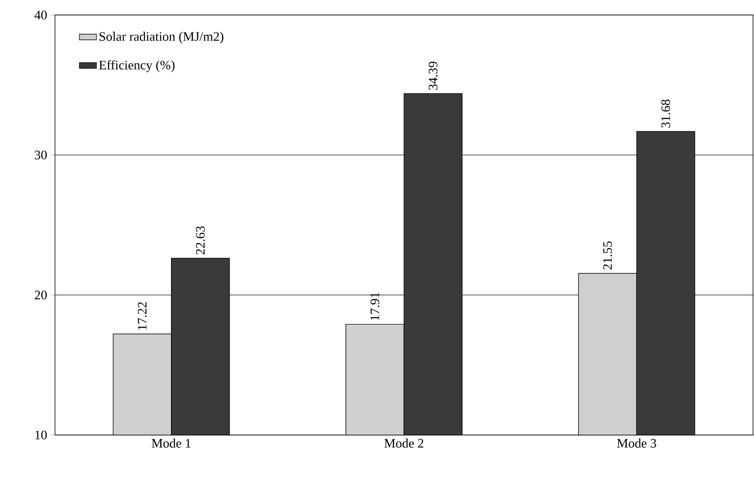 Image resolution: width=754 pixels, height=492 pixels. I want to click on x-tick-label: Mode 3, so click(636, 443).